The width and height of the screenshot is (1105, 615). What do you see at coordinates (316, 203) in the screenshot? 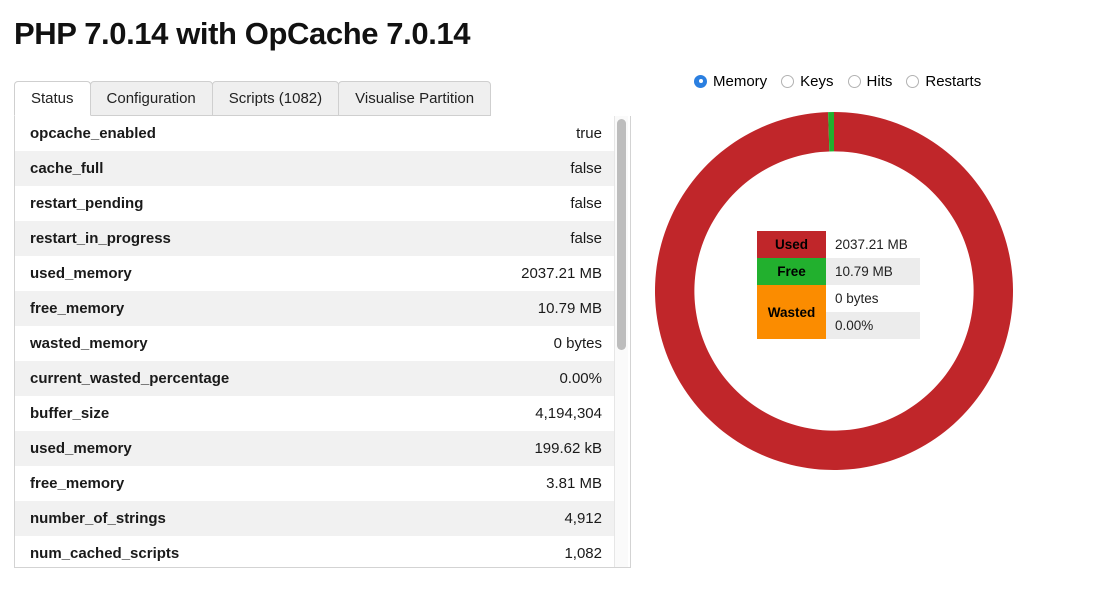
I see `table-row: restart_pending false` at bounding box center [316, 203].